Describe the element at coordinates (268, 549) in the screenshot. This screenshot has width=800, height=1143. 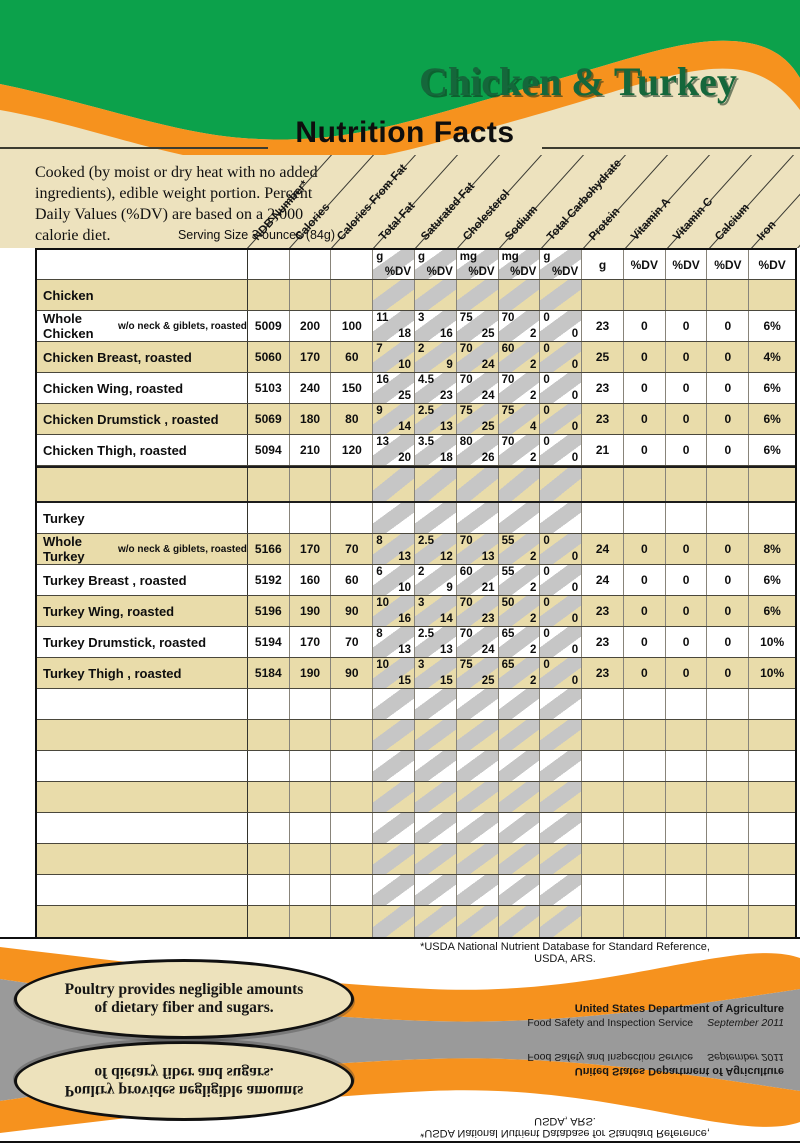
I see `table-cell: 5166` at that location.